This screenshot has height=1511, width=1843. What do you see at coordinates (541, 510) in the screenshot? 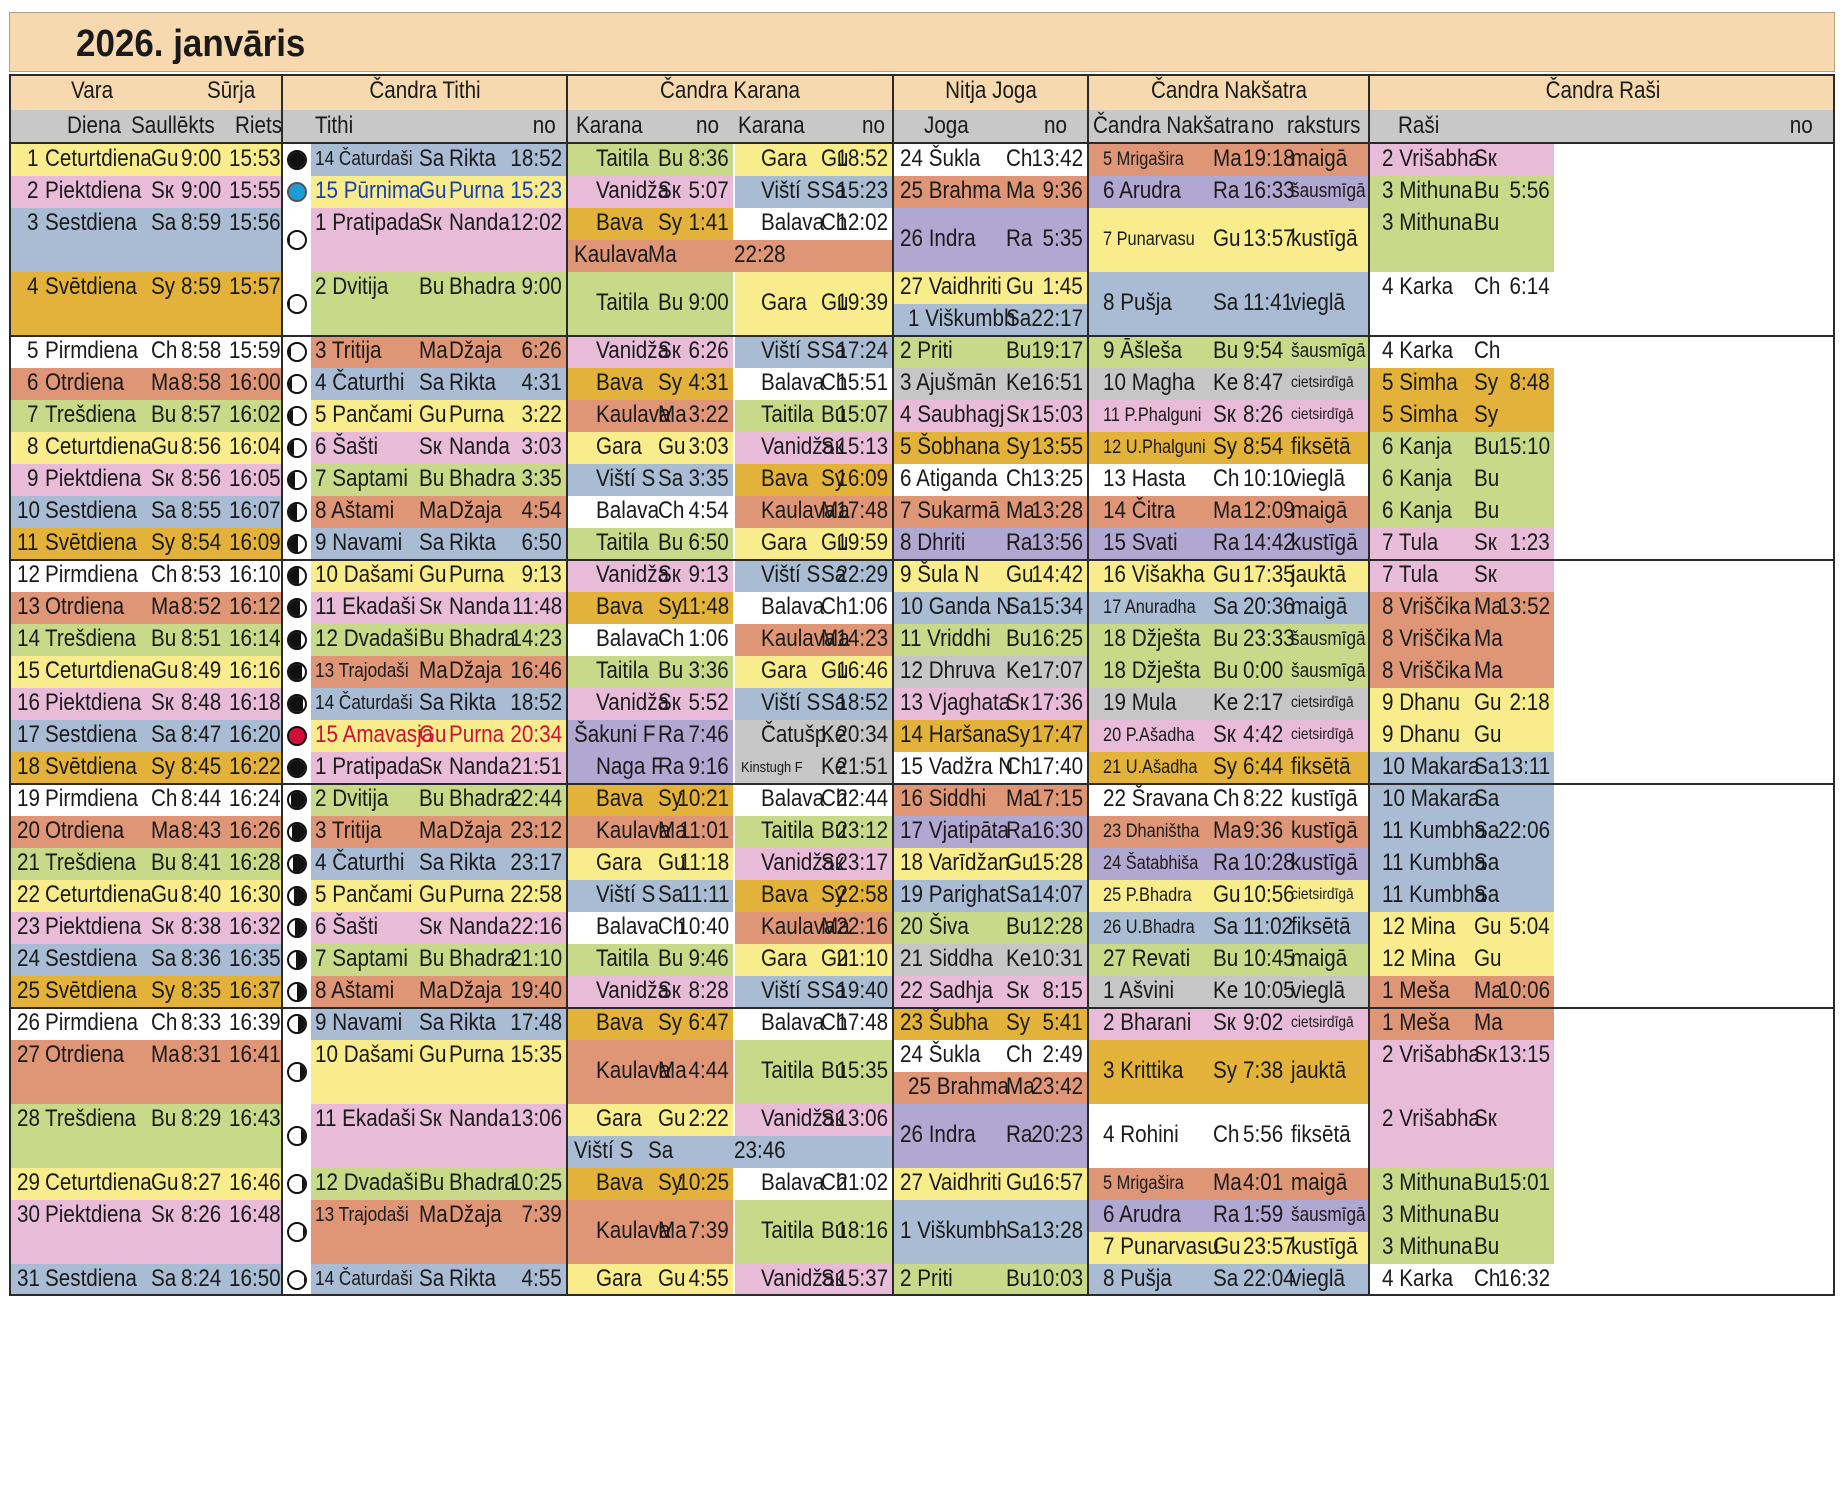
I see `tithi-end: 4:54` at bounding box center [541, 510].